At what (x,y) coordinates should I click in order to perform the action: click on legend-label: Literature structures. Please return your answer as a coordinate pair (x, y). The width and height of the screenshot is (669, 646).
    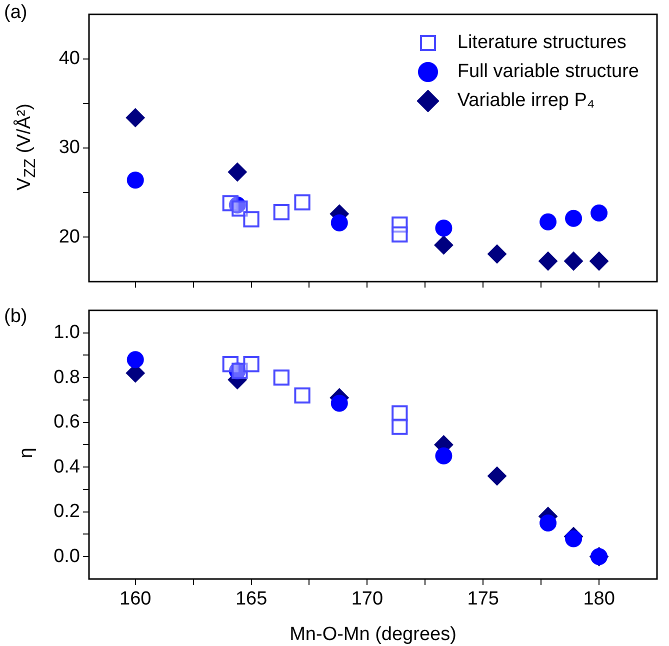
    Looking at the image, I should click on (541, 43).